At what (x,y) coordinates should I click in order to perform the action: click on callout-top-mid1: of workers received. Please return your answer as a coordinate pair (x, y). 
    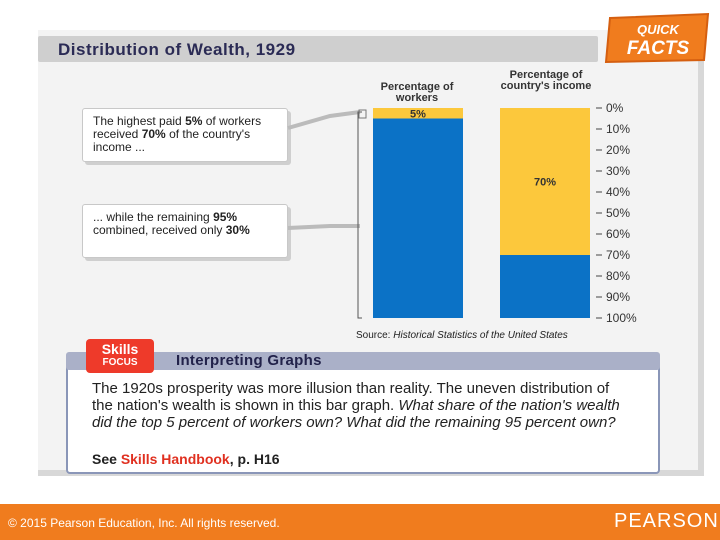
    Looking at the image, I should click on (177, 127).